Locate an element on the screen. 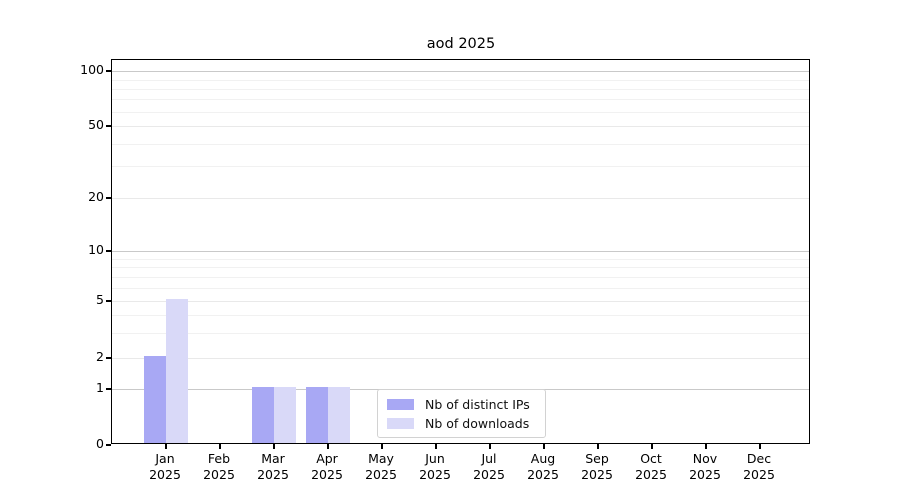  x-tick-label-5: Jun 2025 is located at coordinates (435, 466).